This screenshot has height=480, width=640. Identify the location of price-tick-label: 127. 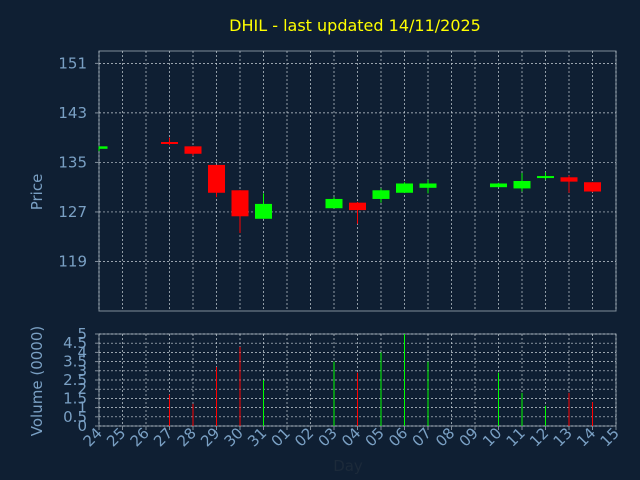
(72, 212).